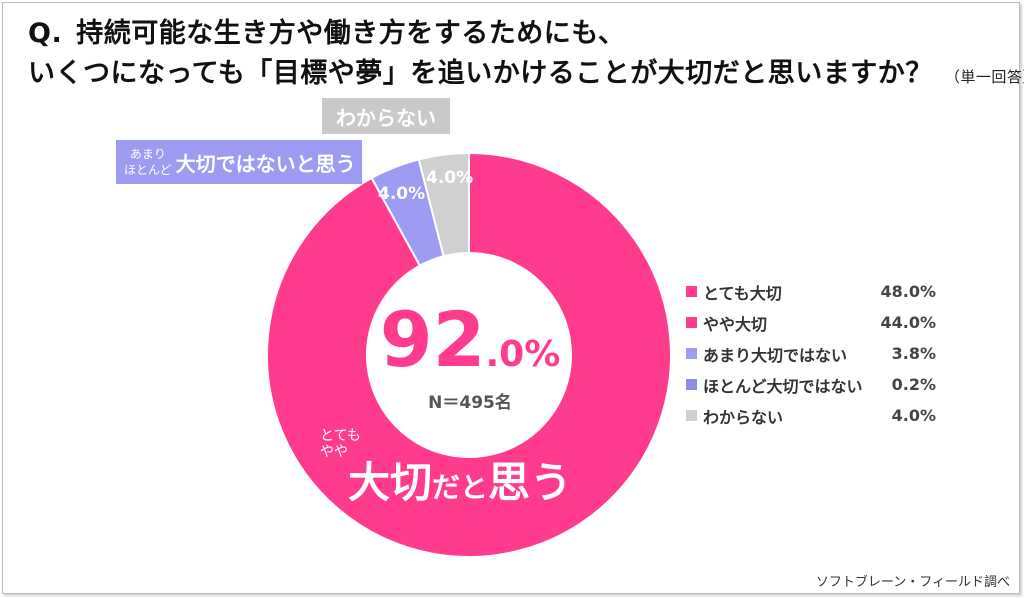 The width and height of the screenshot is (1024, 598). Describe the element at coordinates (432, 339) in the screenshot. I see `center-percent-integer: 92` at that location.